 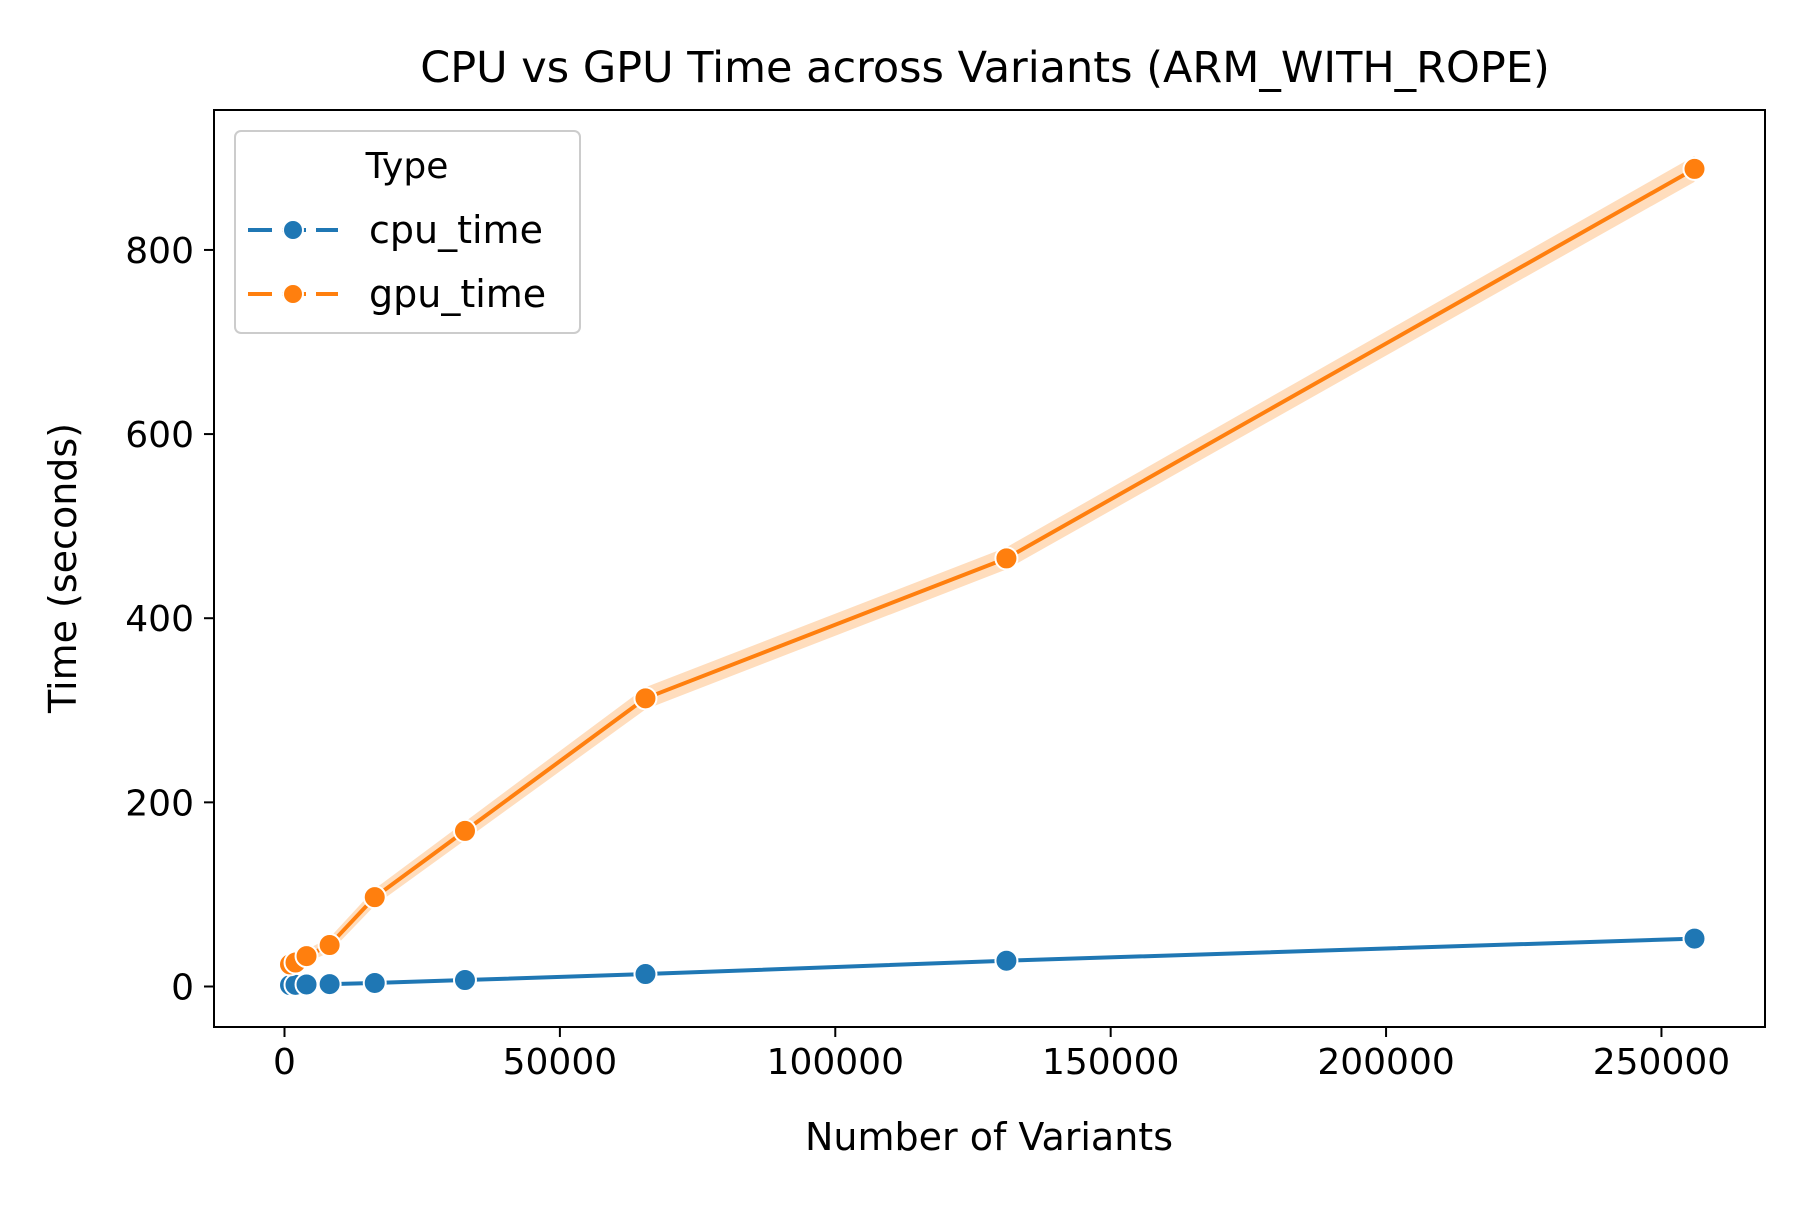 What do you see at coordinates (293, 294) in the screenshot?
I see `legend-marker-gpu-time` at bounding box center [293, 294].